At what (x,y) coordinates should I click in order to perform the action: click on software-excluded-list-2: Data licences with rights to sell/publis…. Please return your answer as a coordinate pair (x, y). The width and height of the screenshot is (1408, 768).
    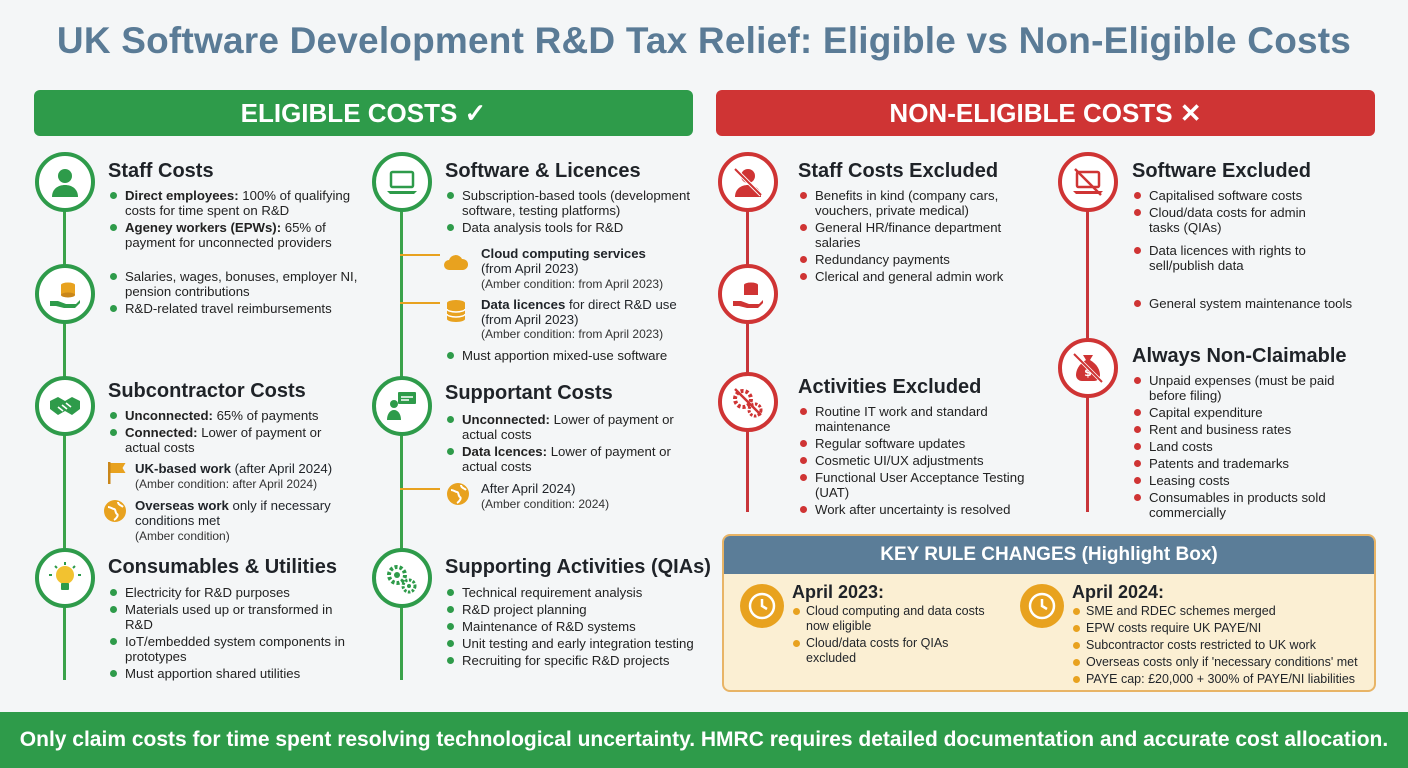
    Looking at the image, I should click on (1233, 259).